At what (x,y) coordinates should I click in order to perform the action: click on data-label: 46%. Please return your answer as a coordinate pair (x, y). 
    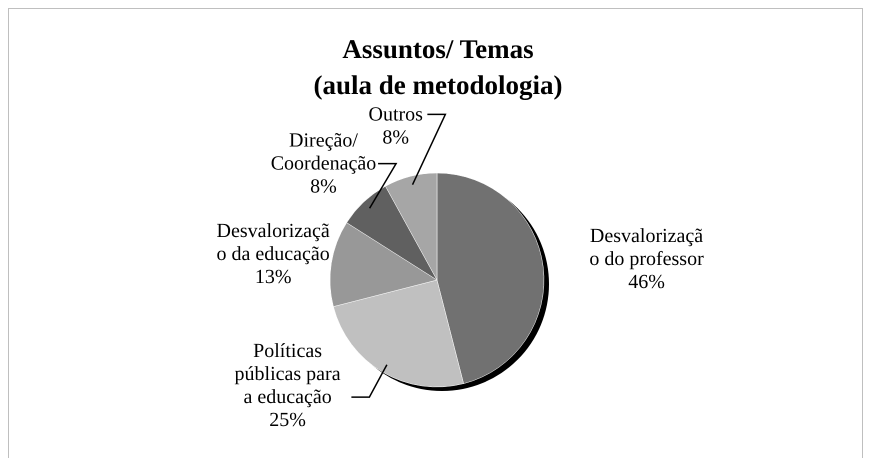
    Looking at the image, I should click on (646, 281).